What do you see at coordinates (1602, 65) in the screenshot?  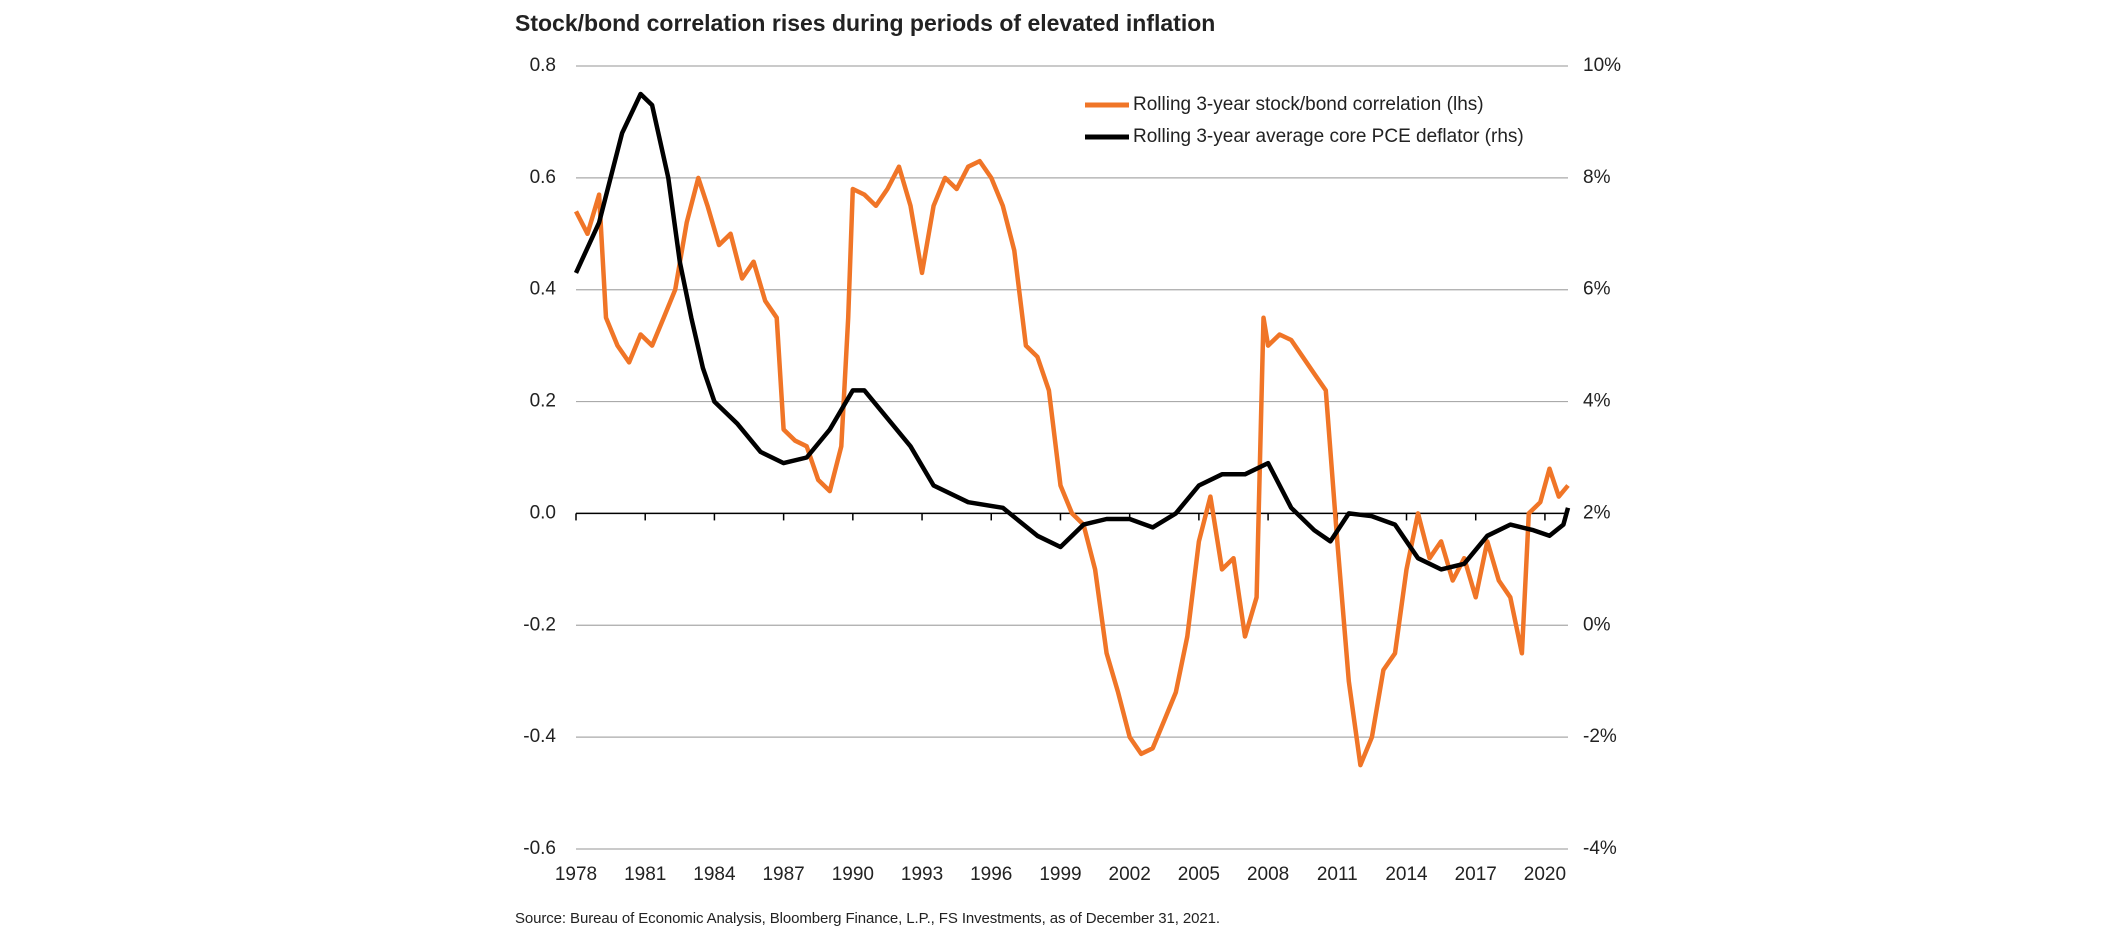 I see `y2-tick-label: 10%` at bounding box center [1602, 65].